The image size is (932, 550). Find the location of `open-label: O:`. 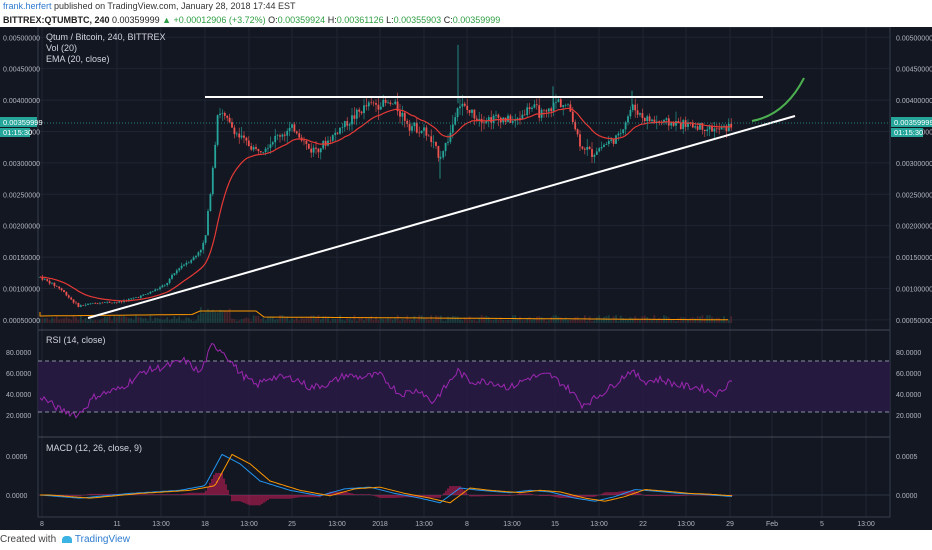

open-label: O: is located at coordinates (273, 20).